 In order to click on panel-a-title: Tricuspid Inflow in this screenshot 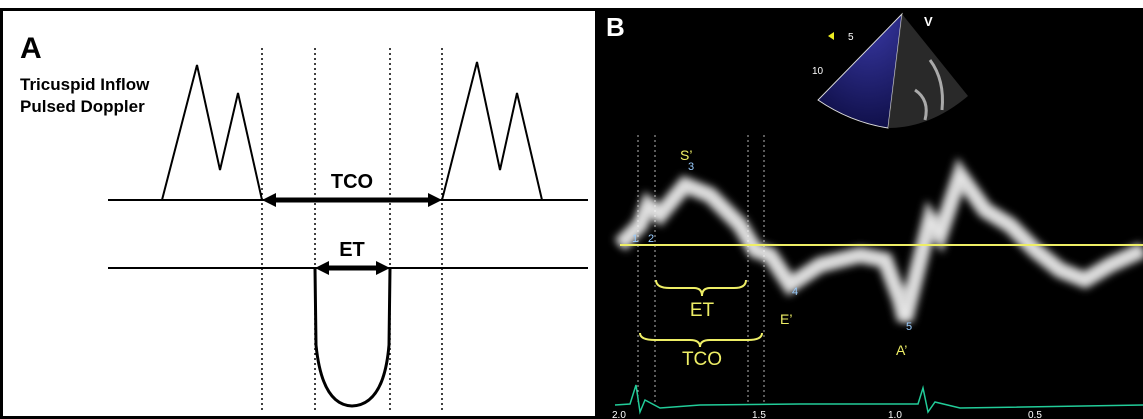, I will do `click(85, 84)`.